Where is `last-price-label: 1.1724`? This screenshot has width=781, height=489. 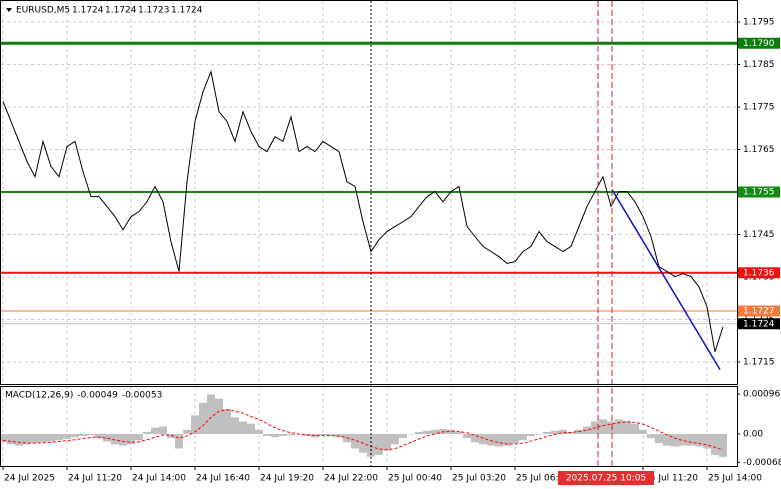 last-price-label: 1.1724 is located at coordinates (759, 324).